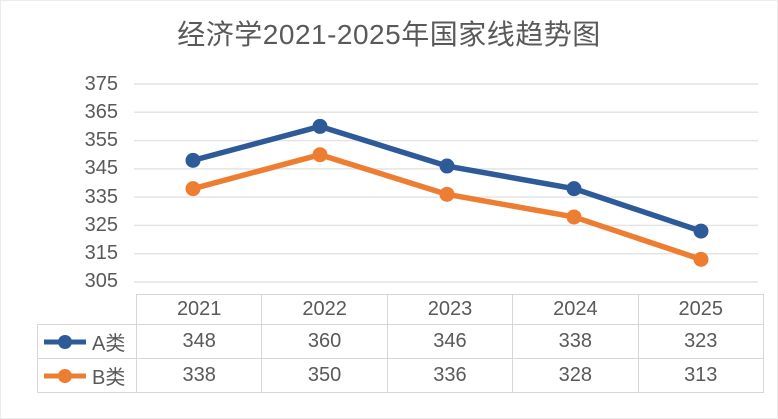  I want to click on value-cell: 348, so click(199, 341).